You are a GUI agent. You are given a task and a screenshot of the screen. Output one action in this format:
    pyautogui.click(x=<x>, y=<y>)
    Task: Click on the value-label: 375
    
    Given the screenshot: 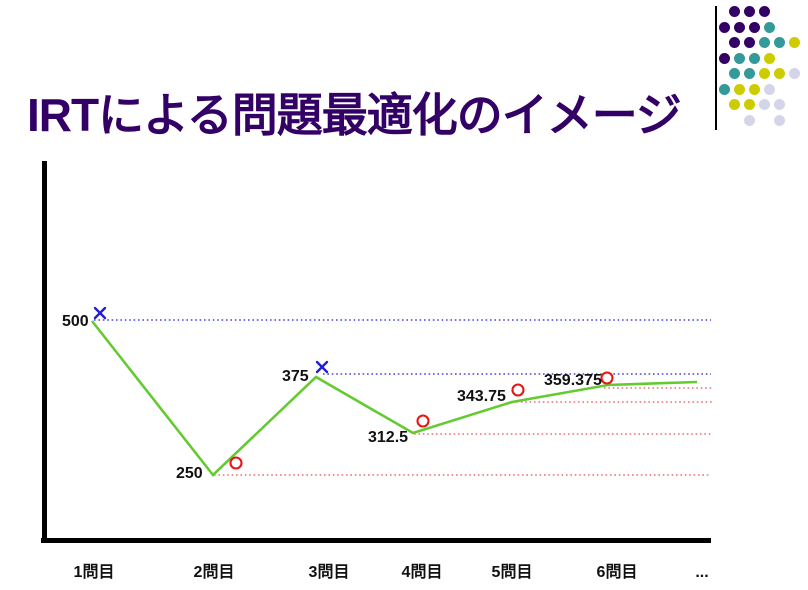 What is the action you would take?
    pyautogui.click(x=295, y=376)
    